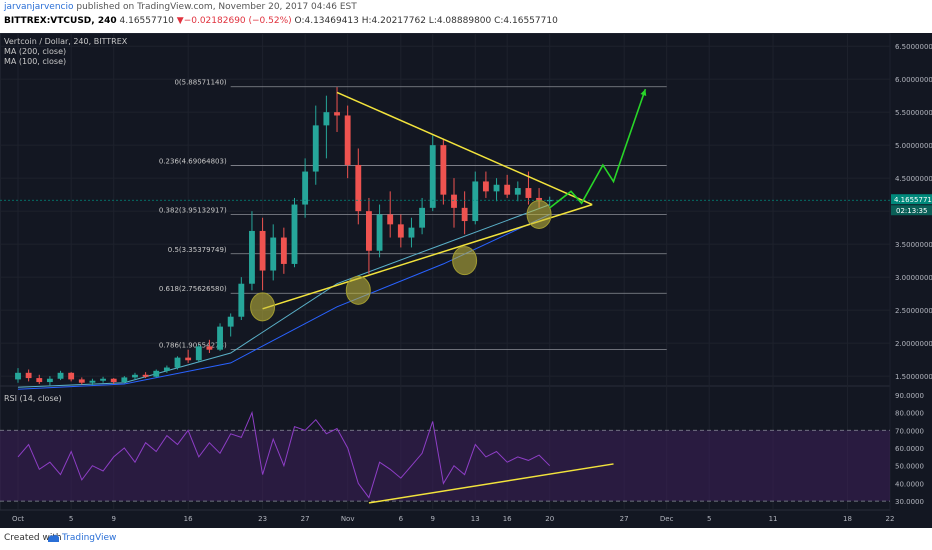 This screenshot has width=932, height=550. What do you see at coordinates (709, 519) in the screenshot?
I see `x-tick-label: 5` at bounding box center [709, 519].